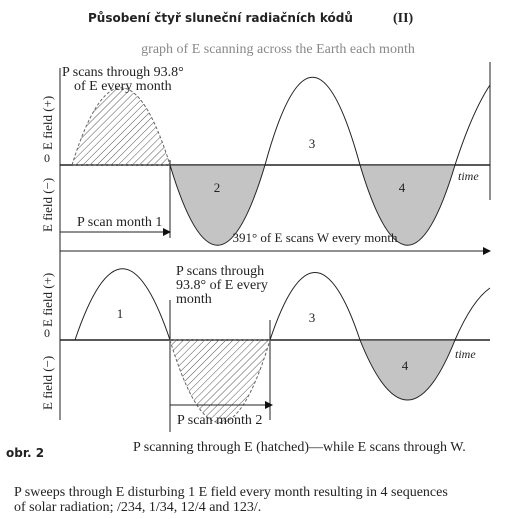 Image resolution: width=506 pixels, height=519 pixels. What do you see at coordinates (315, 237) in the screenshot?
I see `scan-label: 391° of E scans W every month` at bounding box center [315, 237].